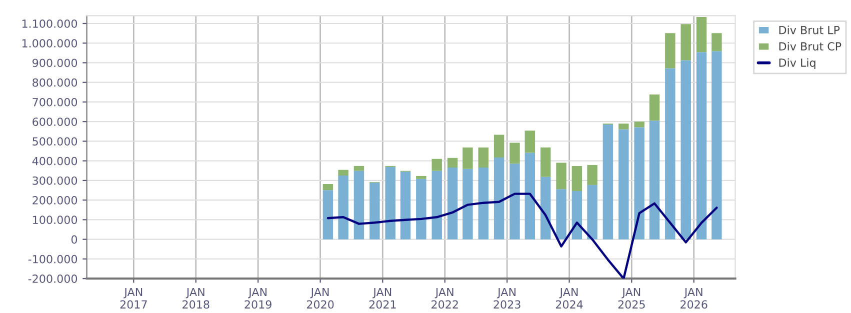 This screenshot has height=313, width=851. What do you see at coordinates (258, 298) in the screenshot?
I see `x-tick-label: JAN 2019` at bounding box center [258, 298].